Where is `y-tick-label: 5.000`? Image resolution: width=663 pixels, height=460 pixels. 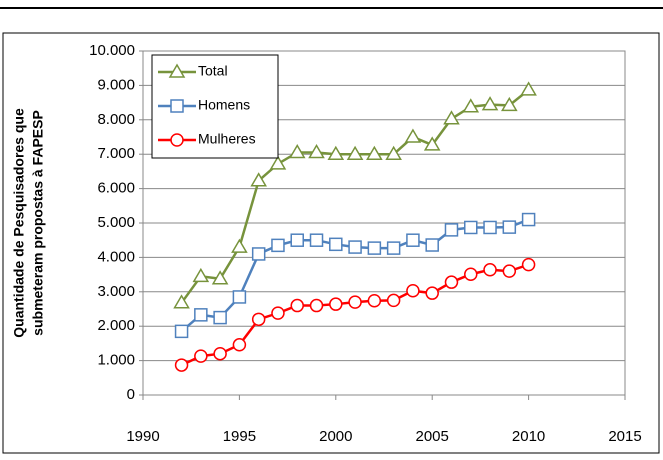 y-tick-label: 5.000 is located at coordinates (116, 222).